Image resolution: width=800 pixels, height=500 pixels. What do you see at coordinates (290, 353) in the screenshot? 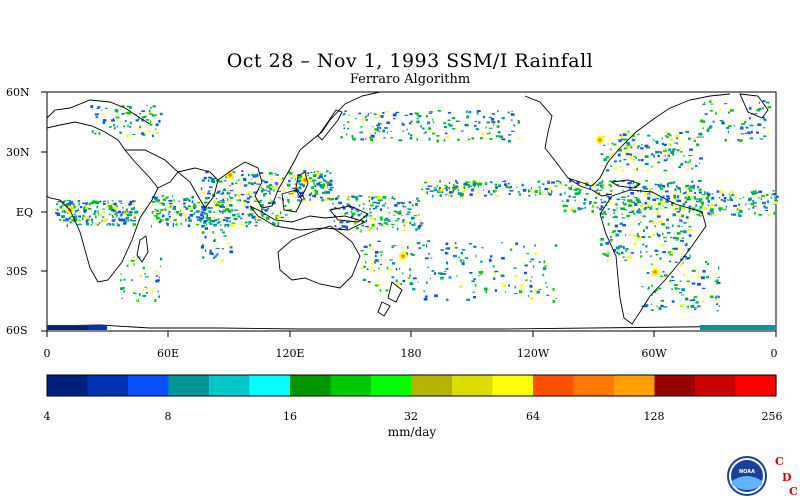
I see `lon-label-120e: 120E` at bounding box center [290, 353].